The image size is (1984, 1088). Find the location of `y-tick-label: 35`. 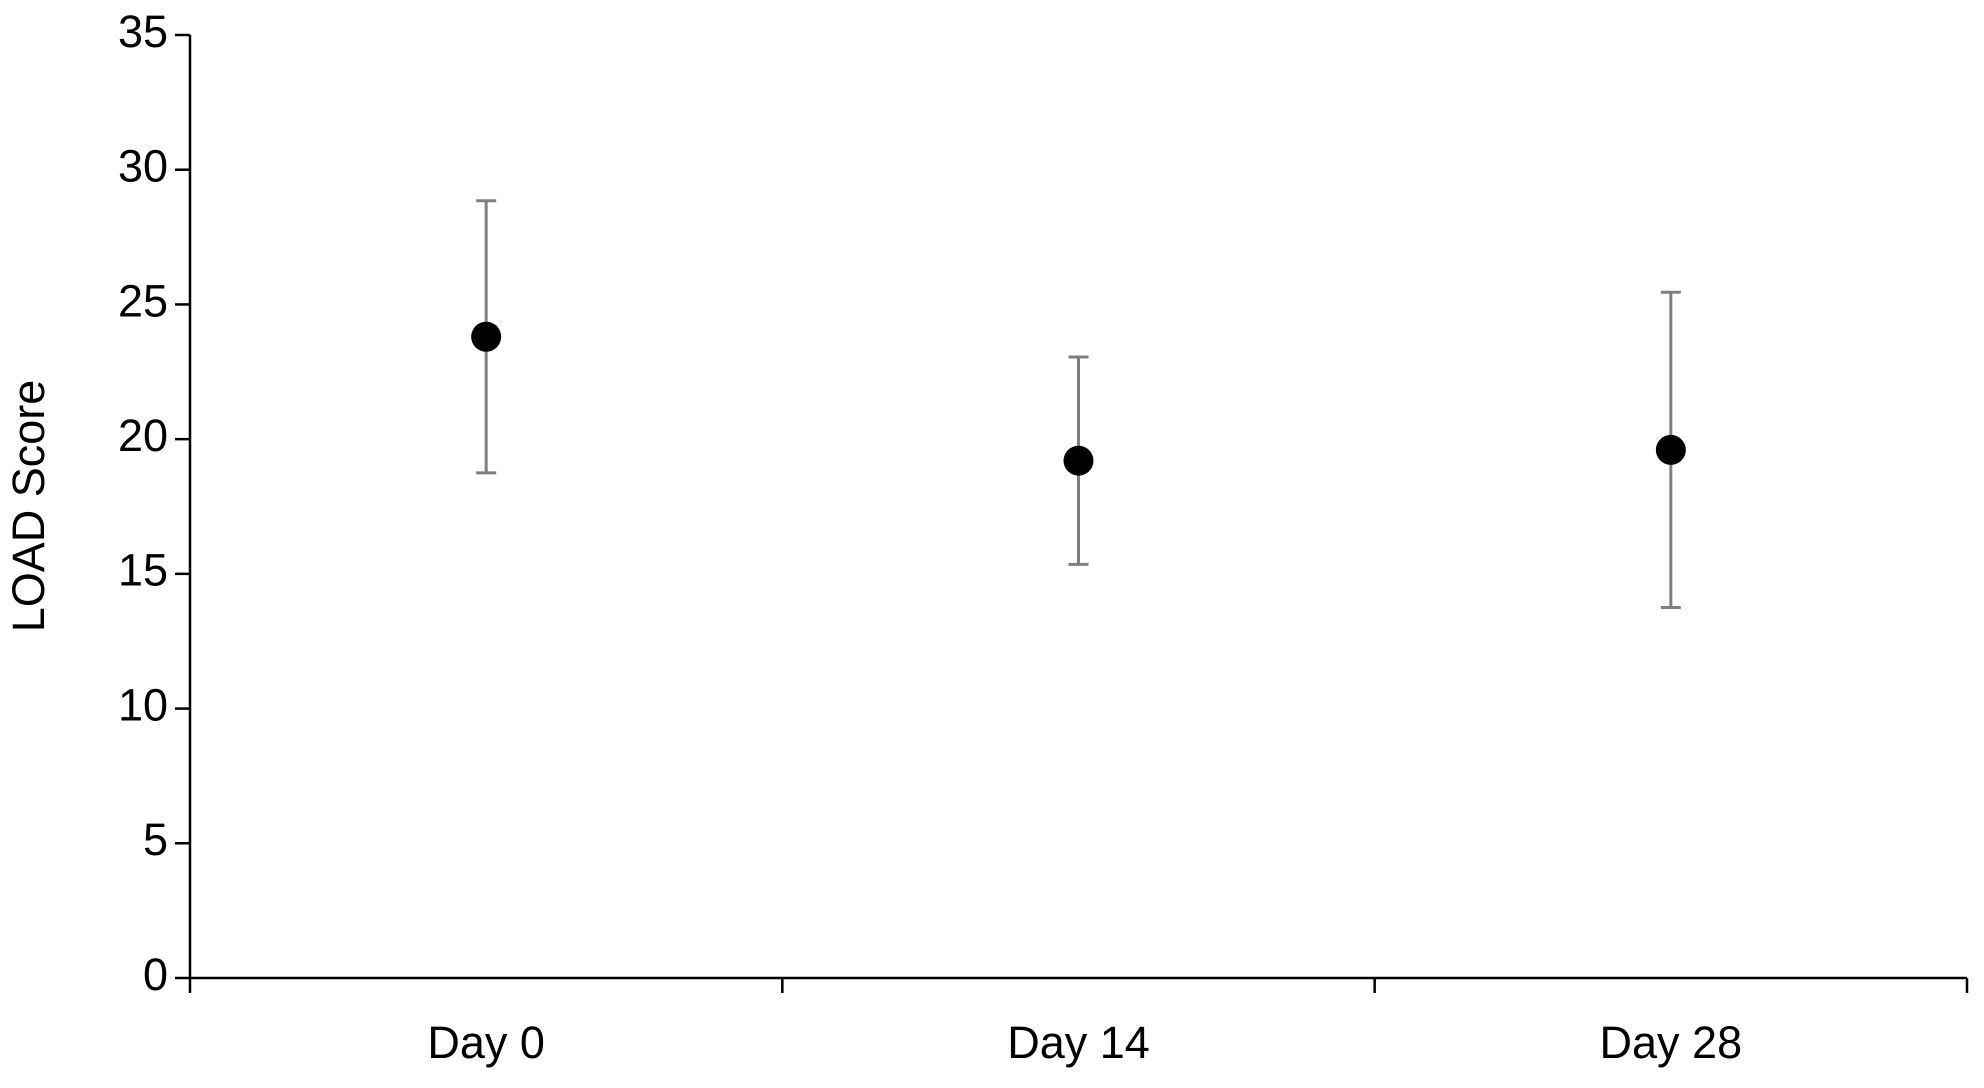

y-tick-label: 35 is located at coordinates (143, 31).